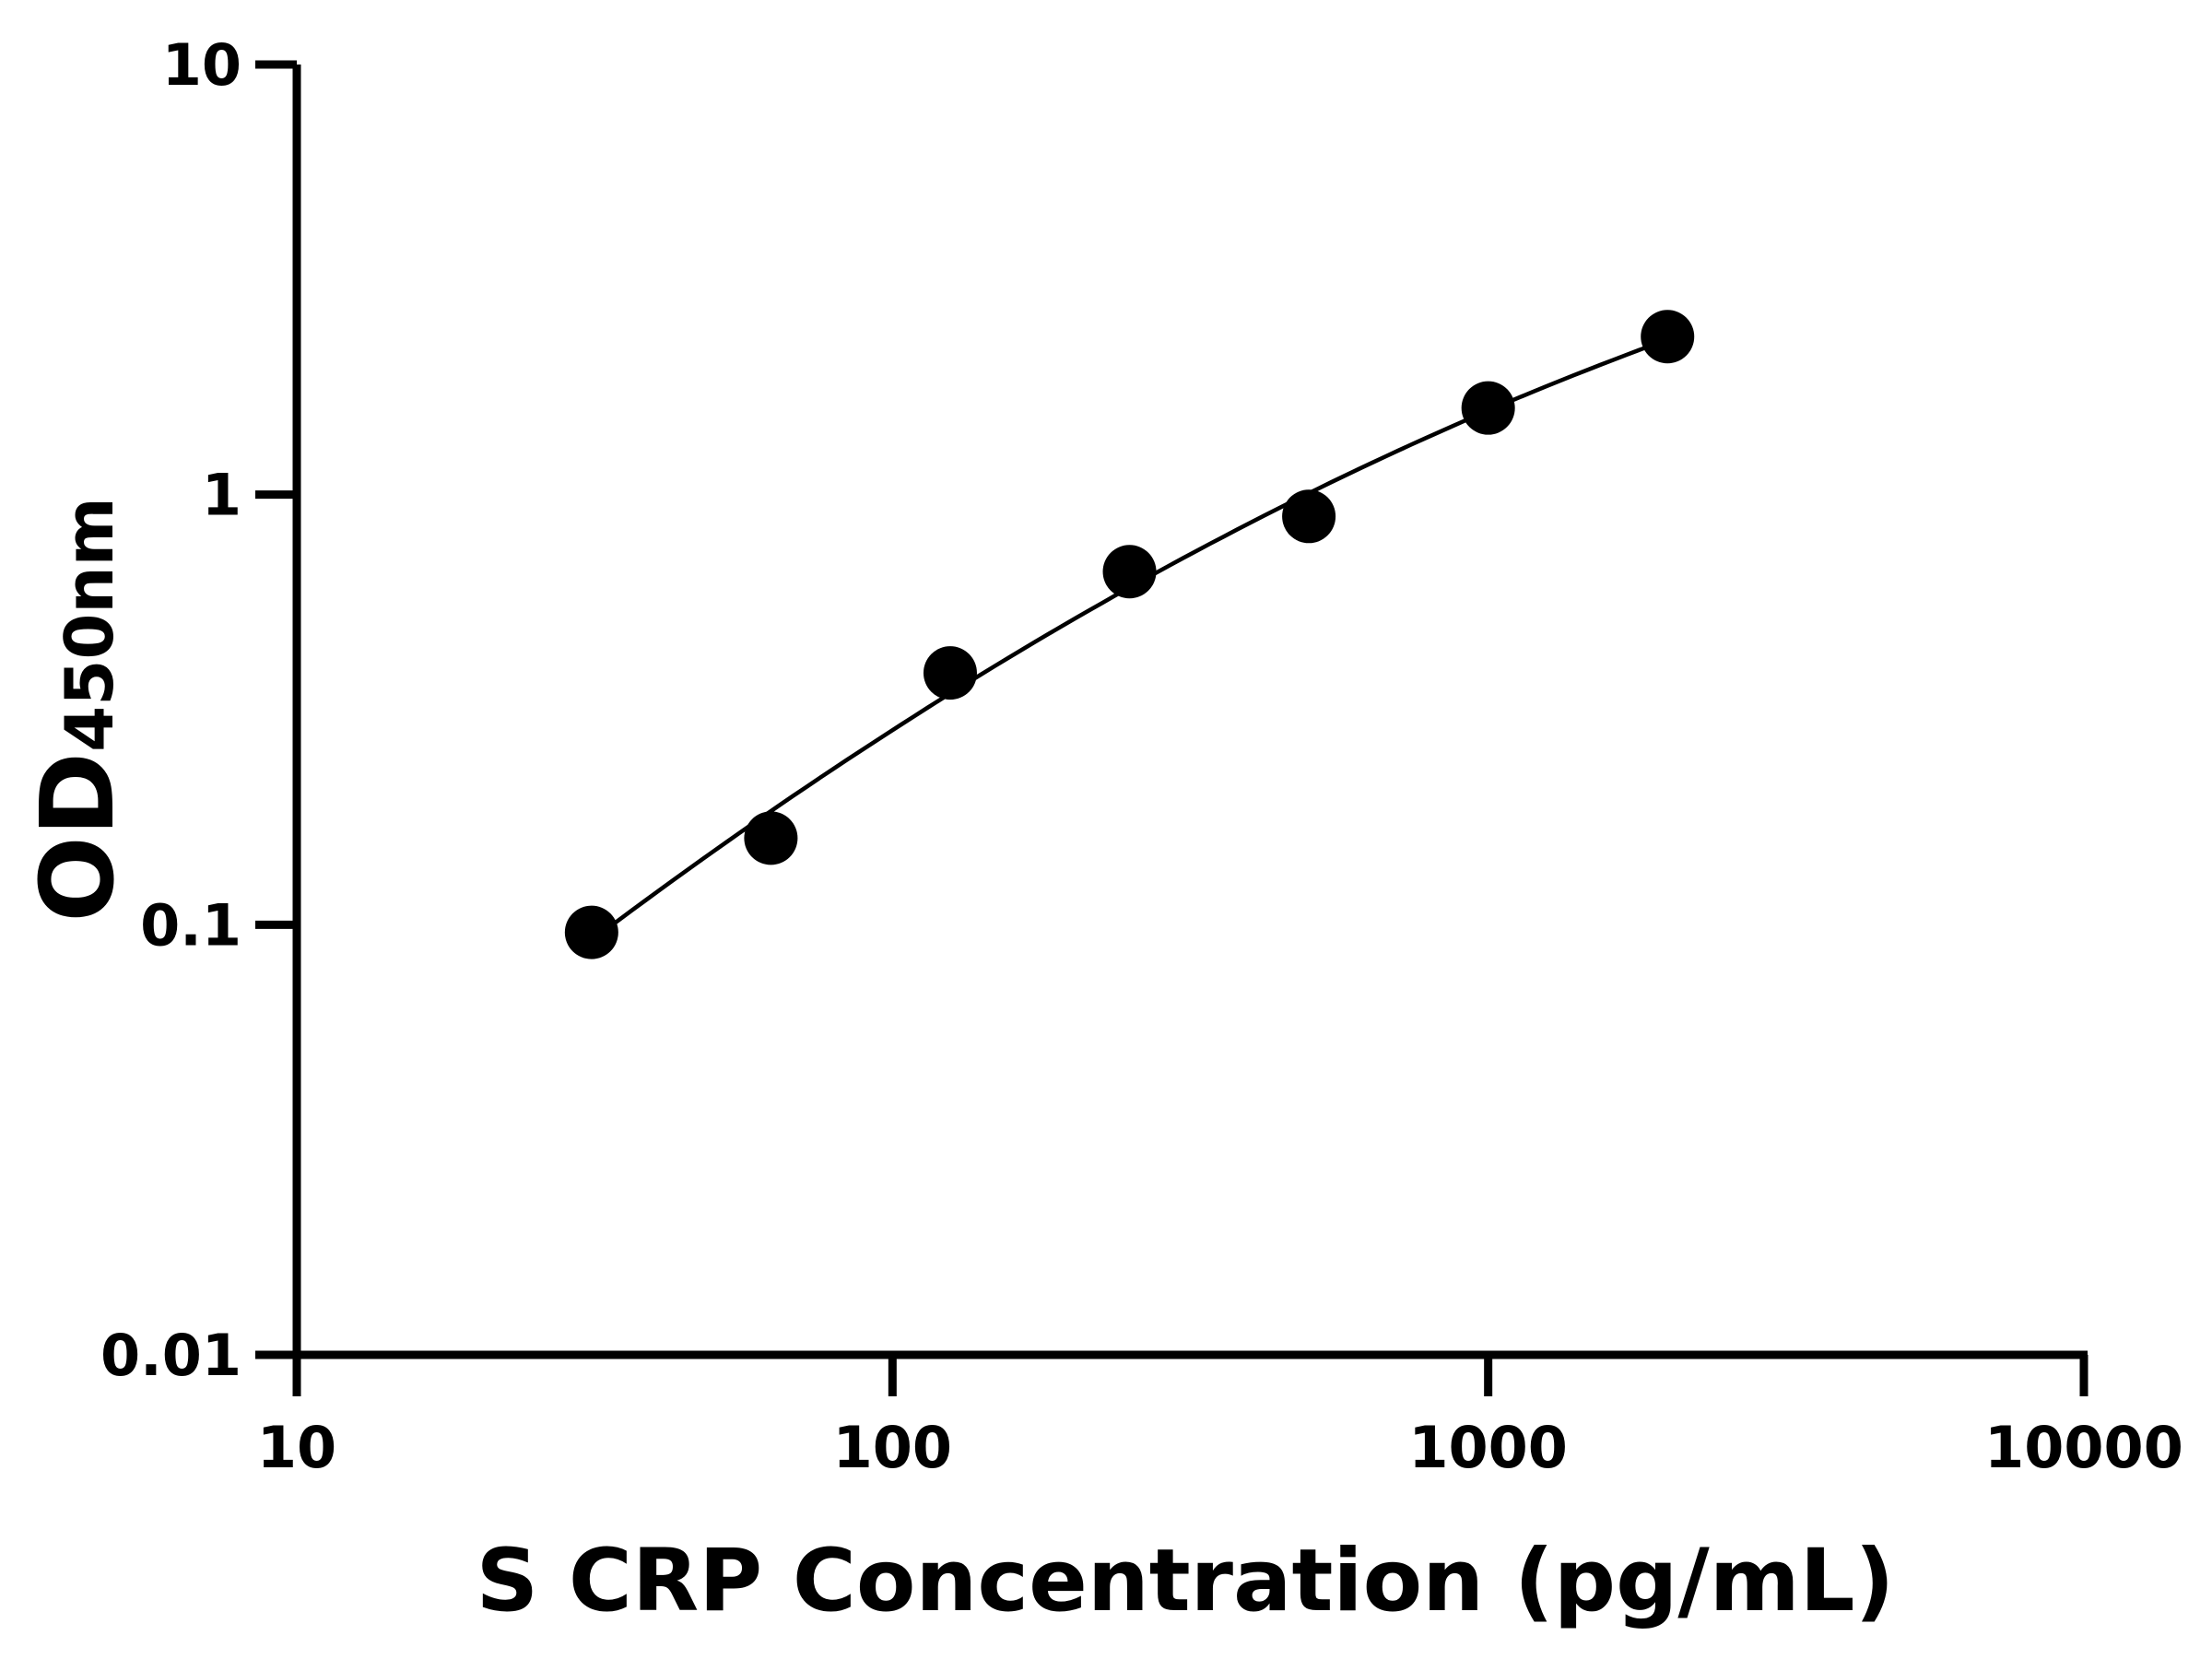  What do you see at coordinates (1220, 1447) in the screenshot?
I see `x-tick-labels: 10 100 1000 10000` at bounding box center [1220, 1447].